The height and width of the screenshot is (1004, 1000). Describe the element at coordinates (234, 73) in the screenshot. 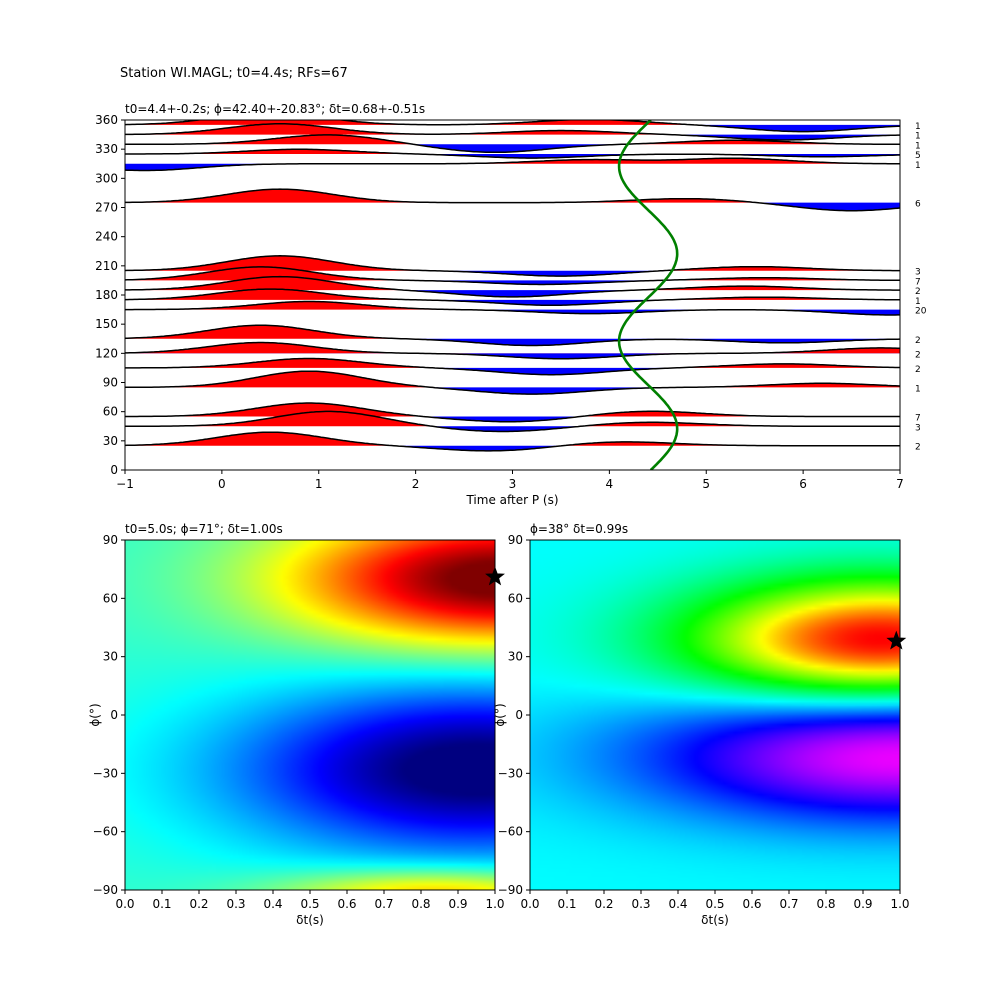

I see `figure-title: Station WI.MAGL; t0=4.4s; RFs=67` at that location.